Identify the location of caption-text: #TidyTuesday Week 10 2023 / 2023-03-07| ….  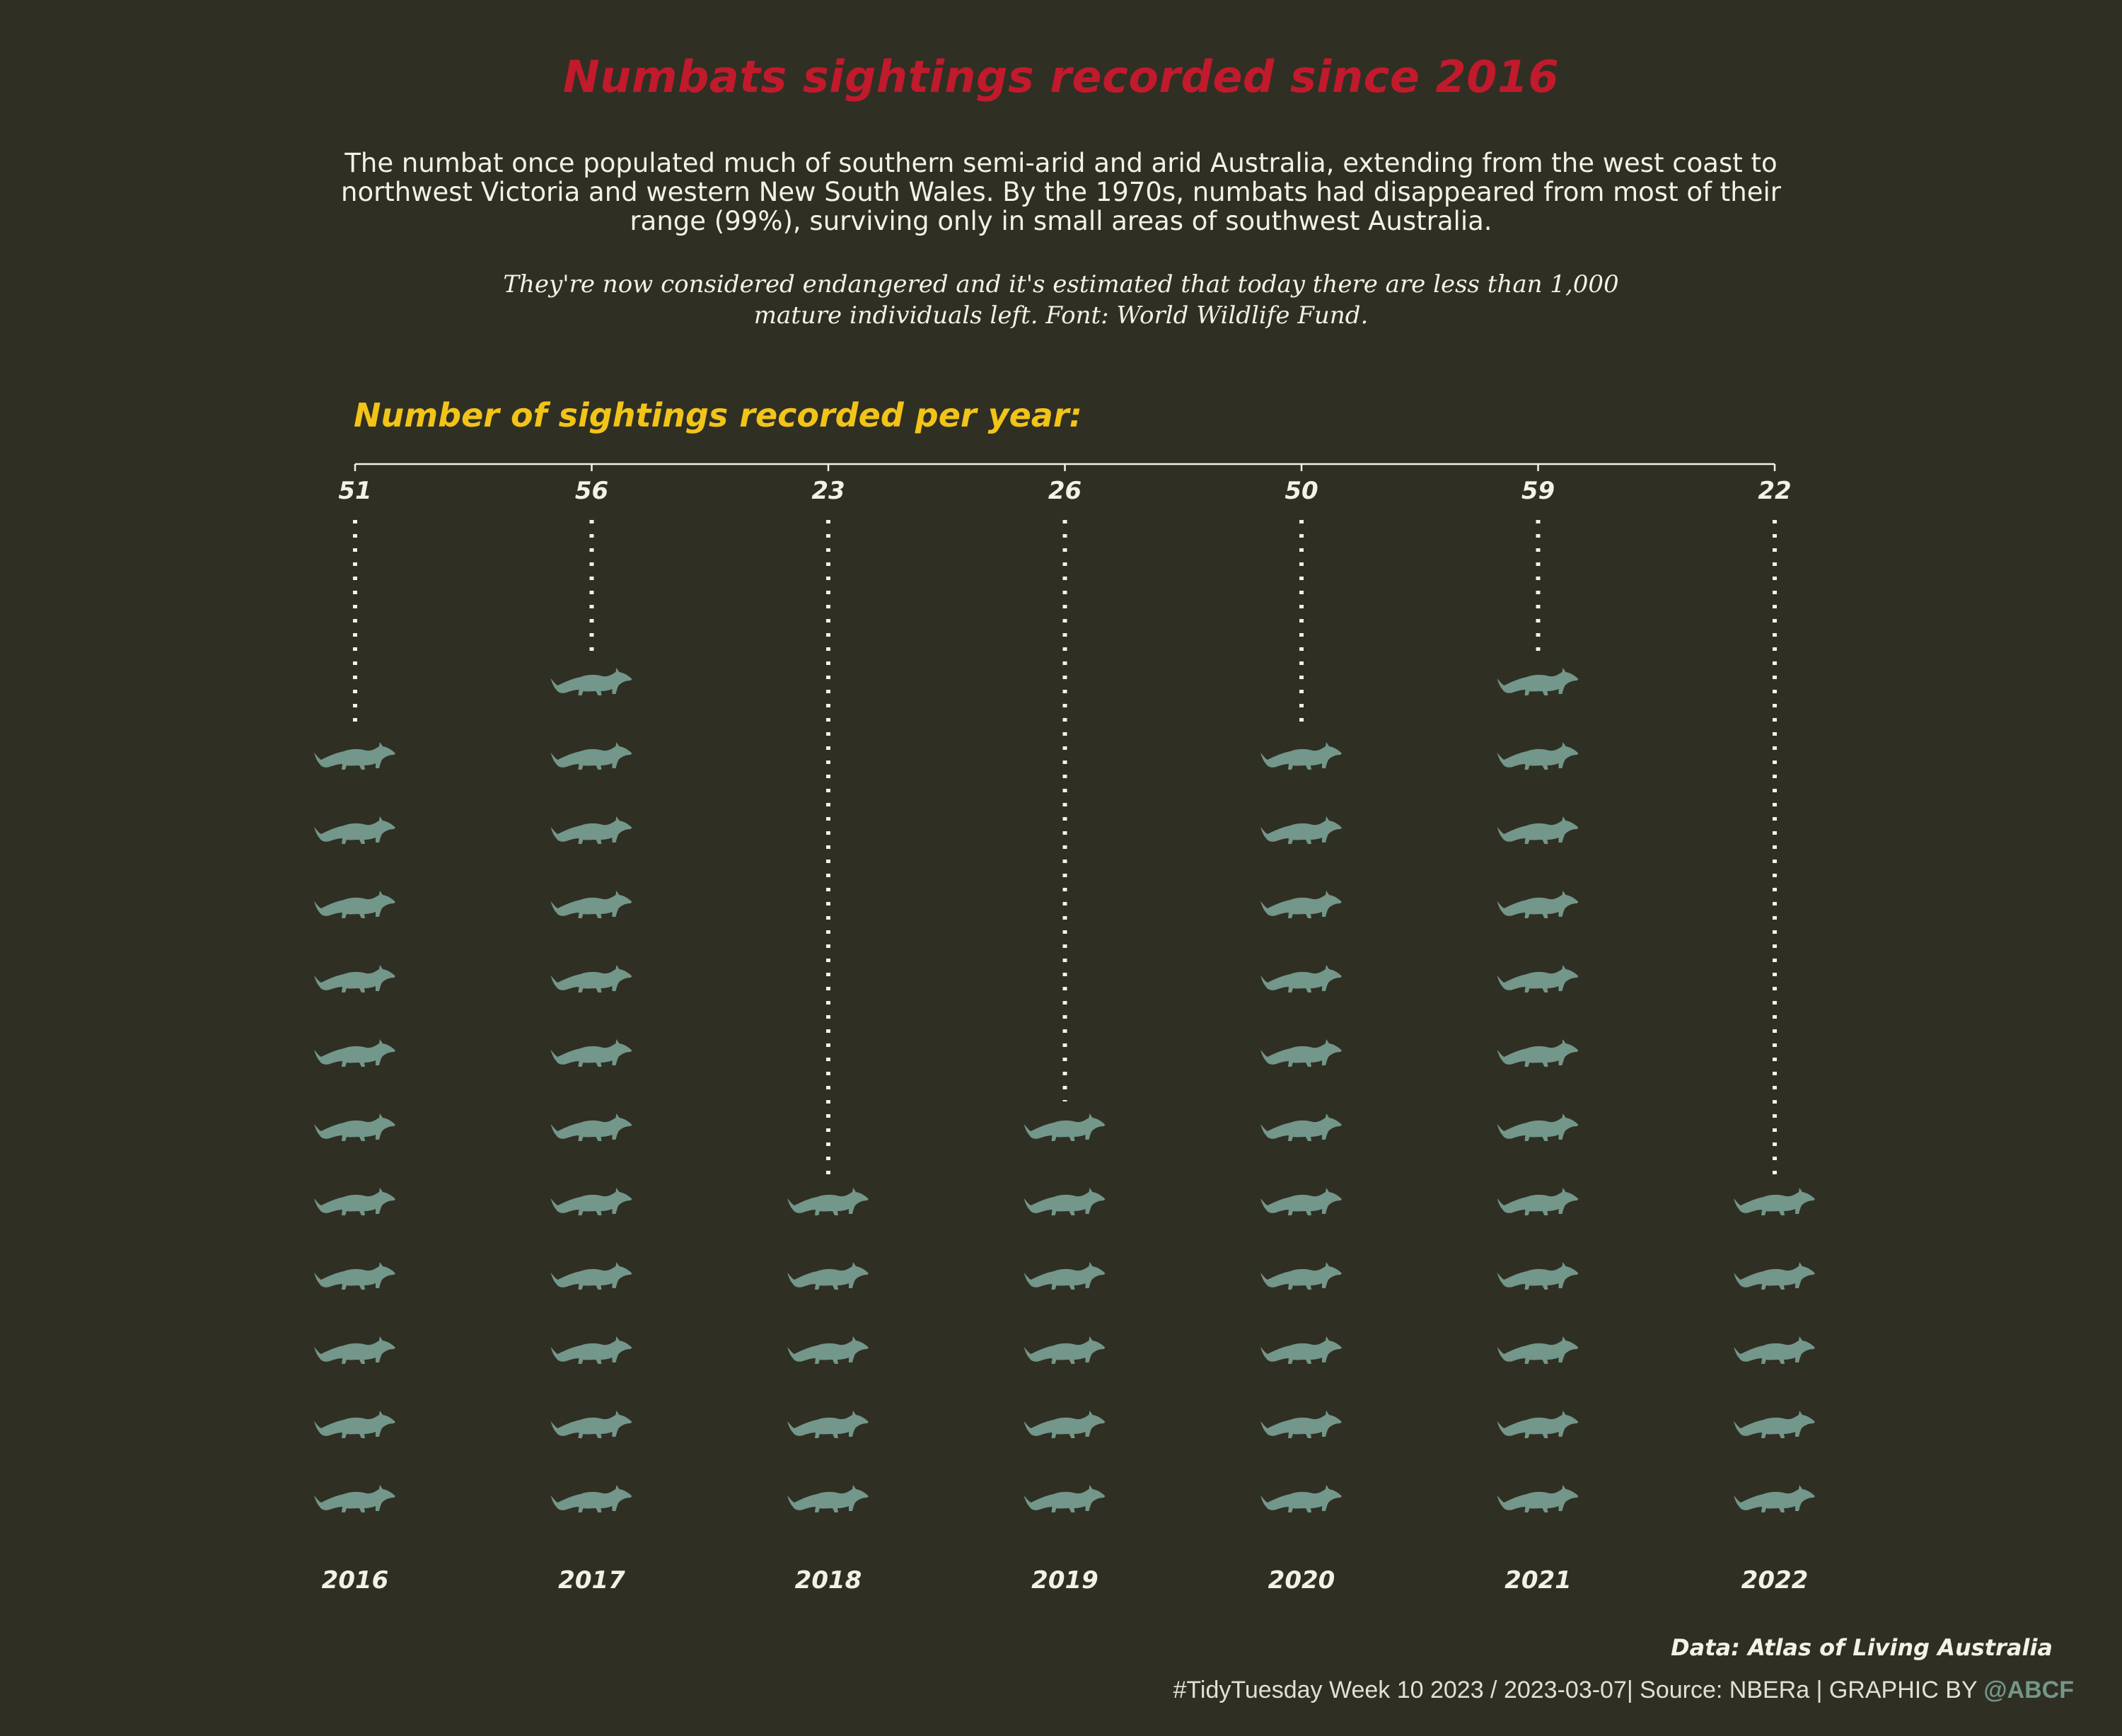
(1578, 1690).